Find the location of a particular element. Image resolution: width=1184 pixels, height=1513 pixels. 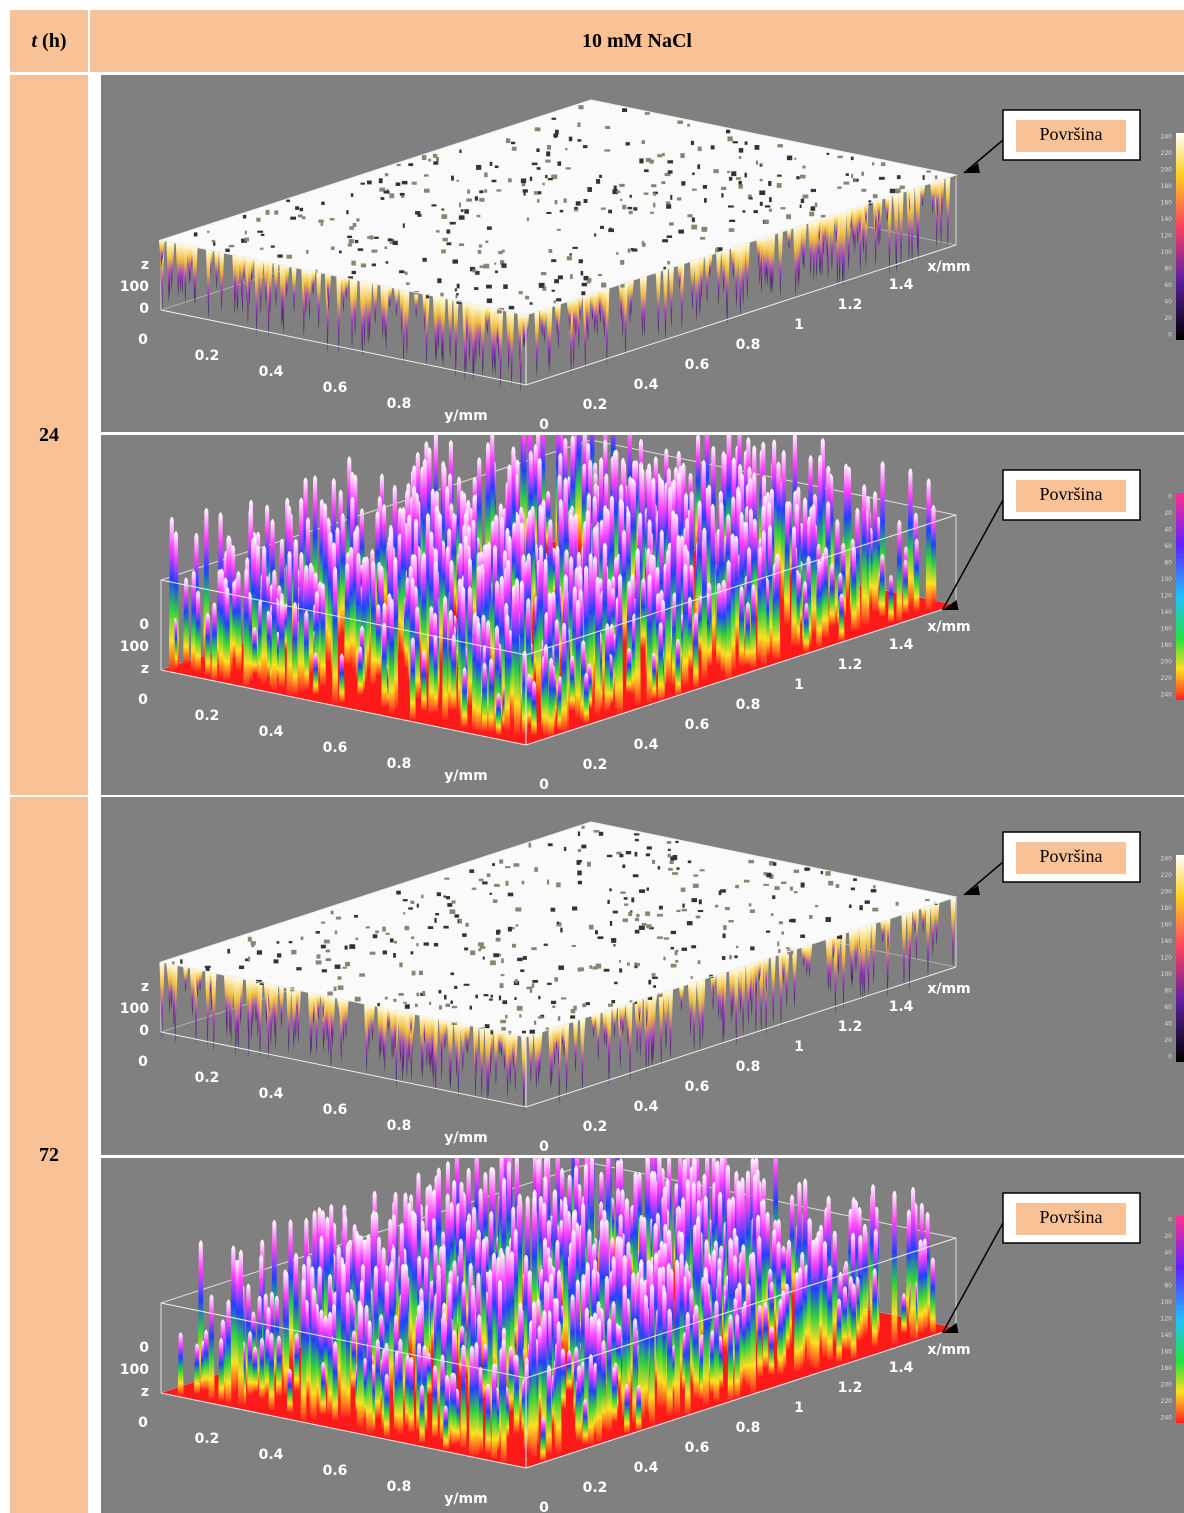

colorbar-tick-label: 60 is located at coordinates (1168, 1007).